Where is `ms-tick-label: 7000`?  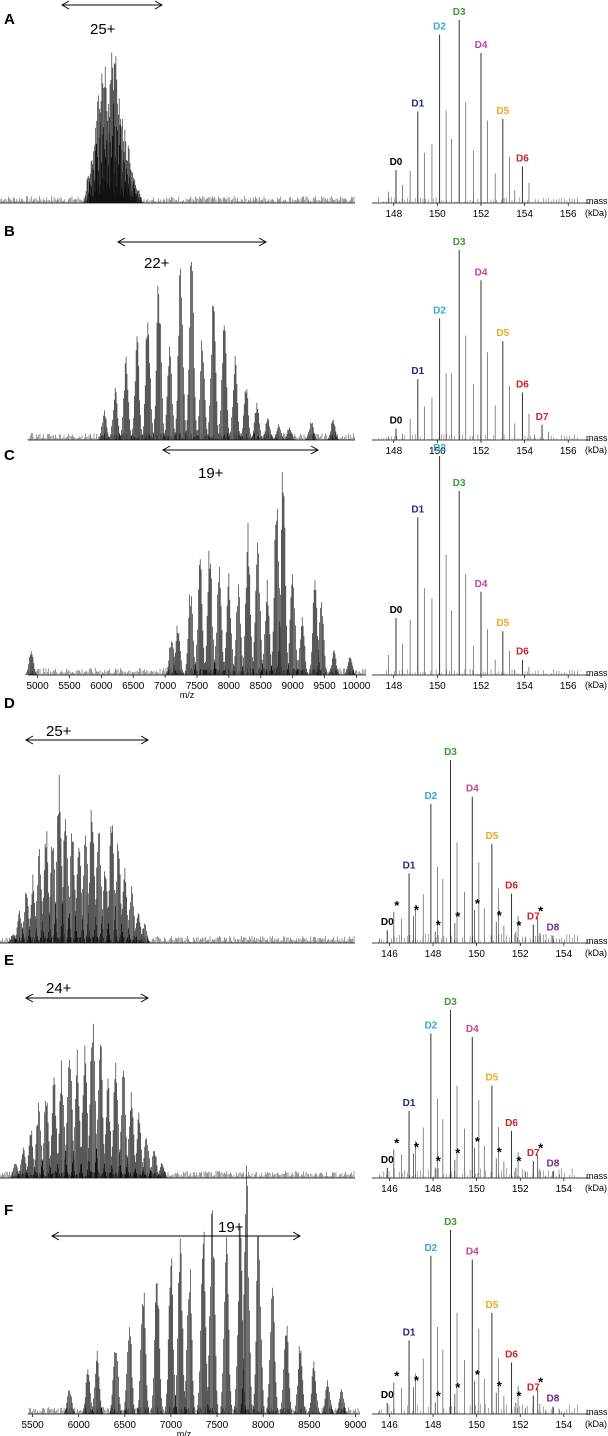 ms-tick-label: 7000 is located at coordinates (165, 686).